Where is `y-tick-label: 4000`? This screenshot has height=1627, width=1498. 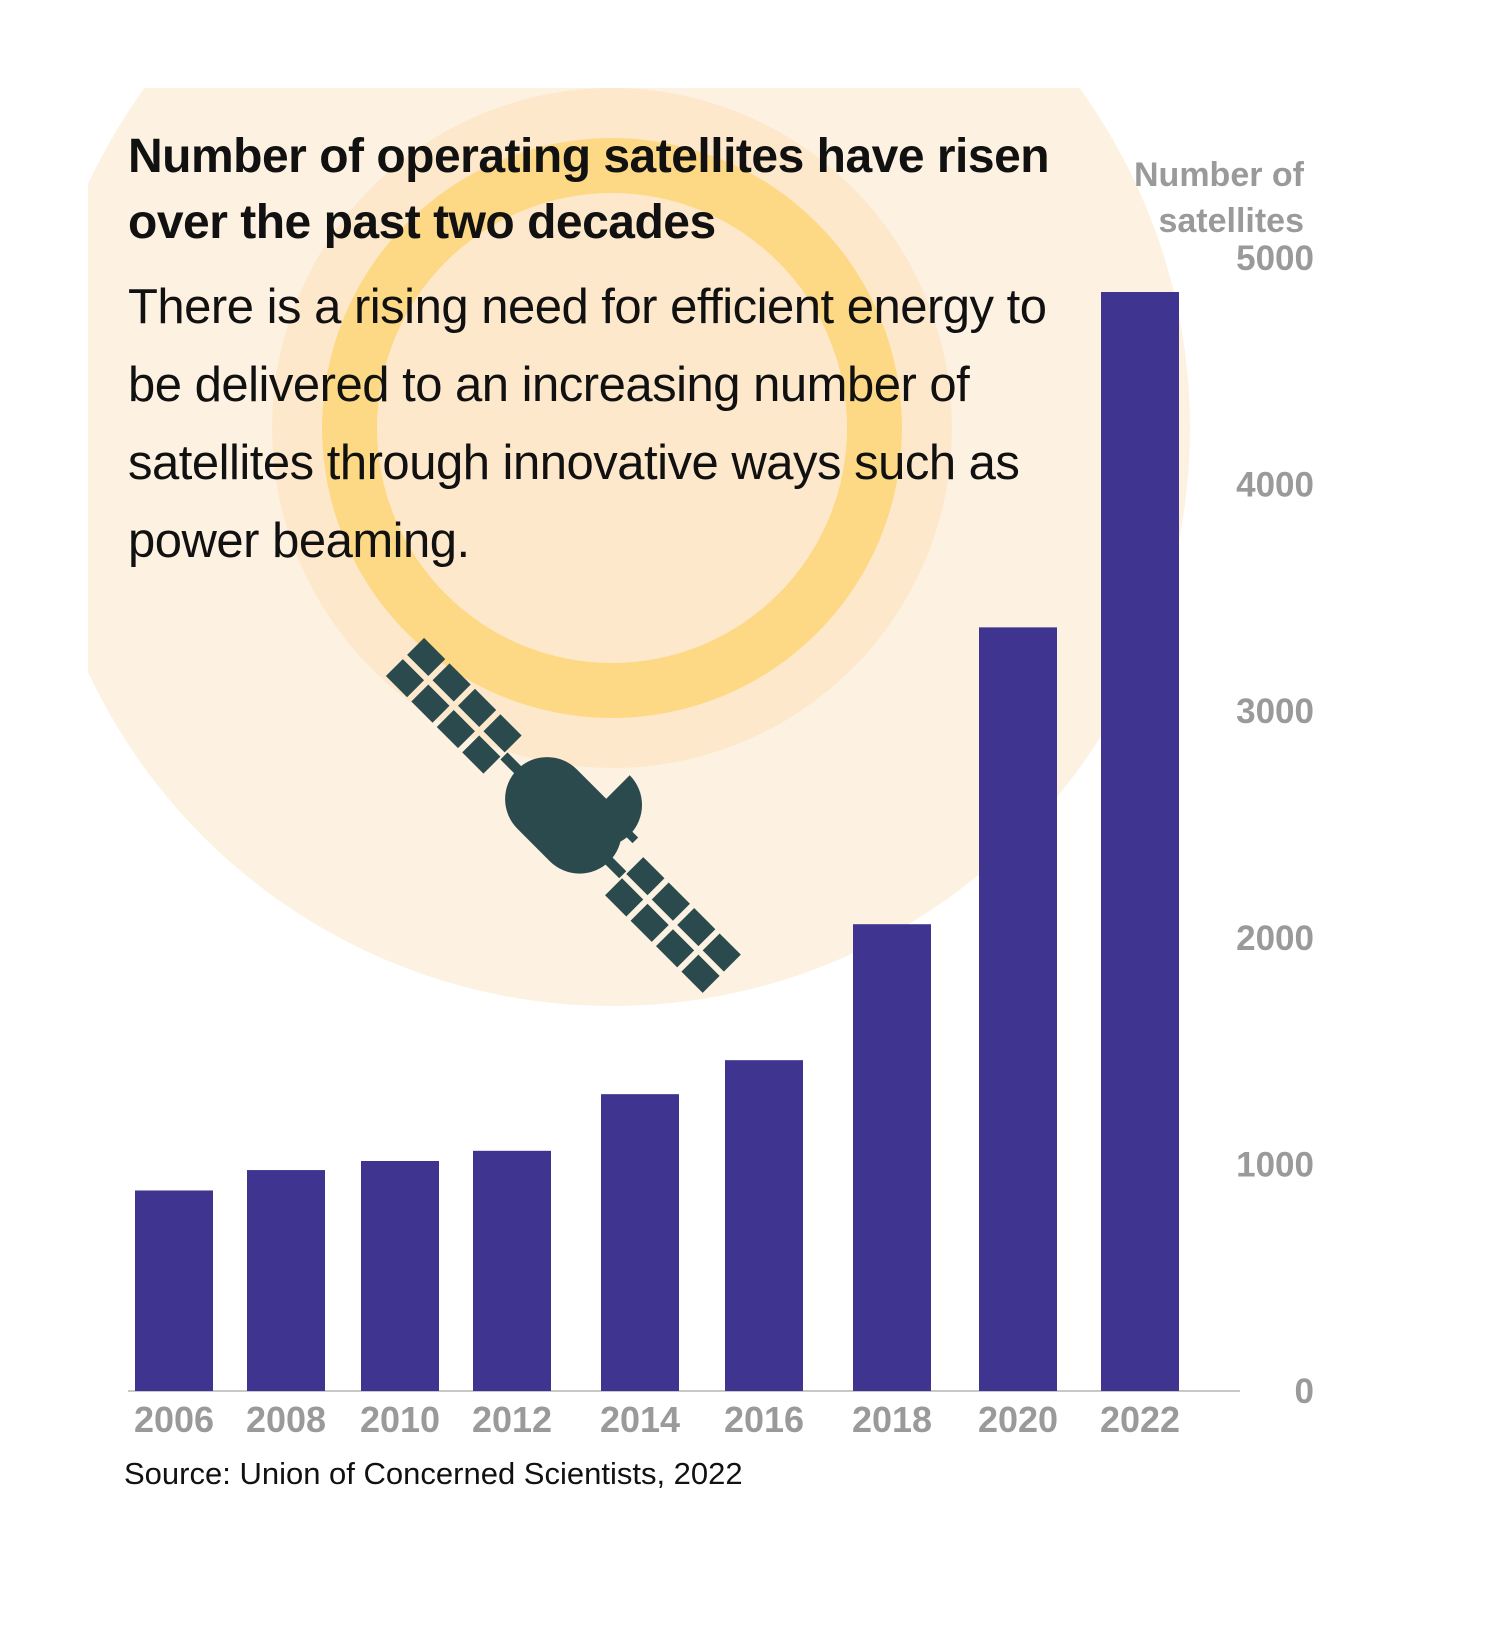
y-tick-label: 4000 is located at coordinates (1275, 485).